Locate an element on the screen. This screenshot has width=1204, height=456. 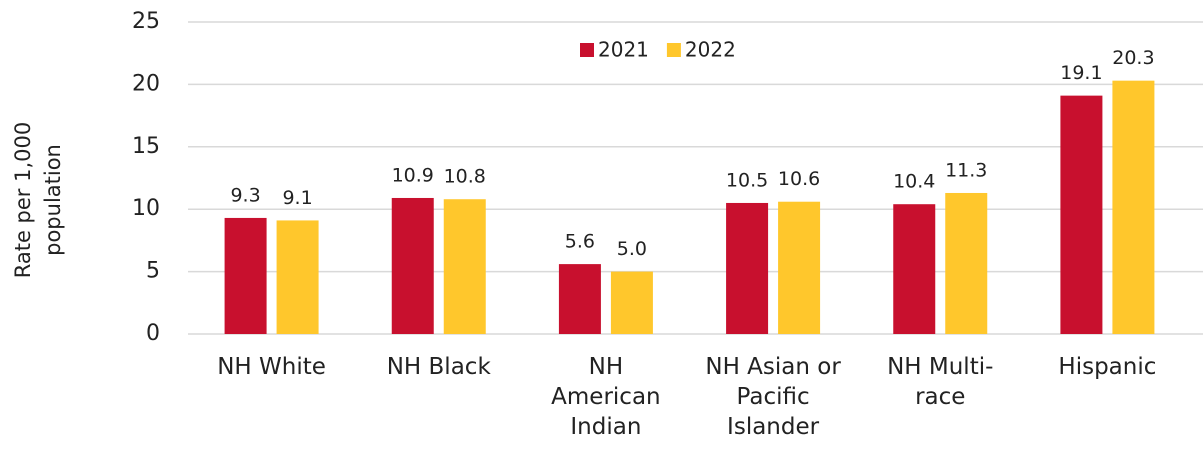
x-tick-label: NH Multi-race is located at coordinates (940, 382).